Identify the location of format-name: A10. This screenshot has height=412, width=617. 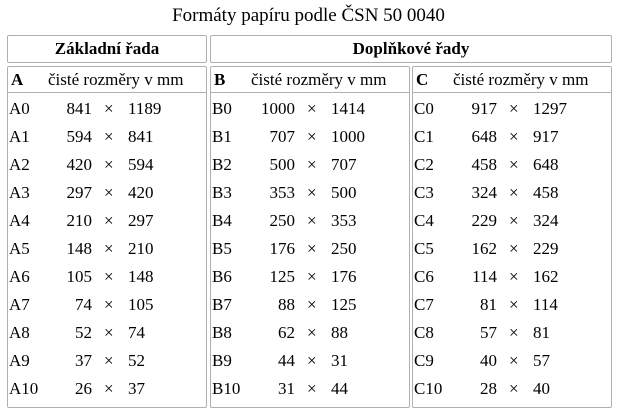
(24, 388).